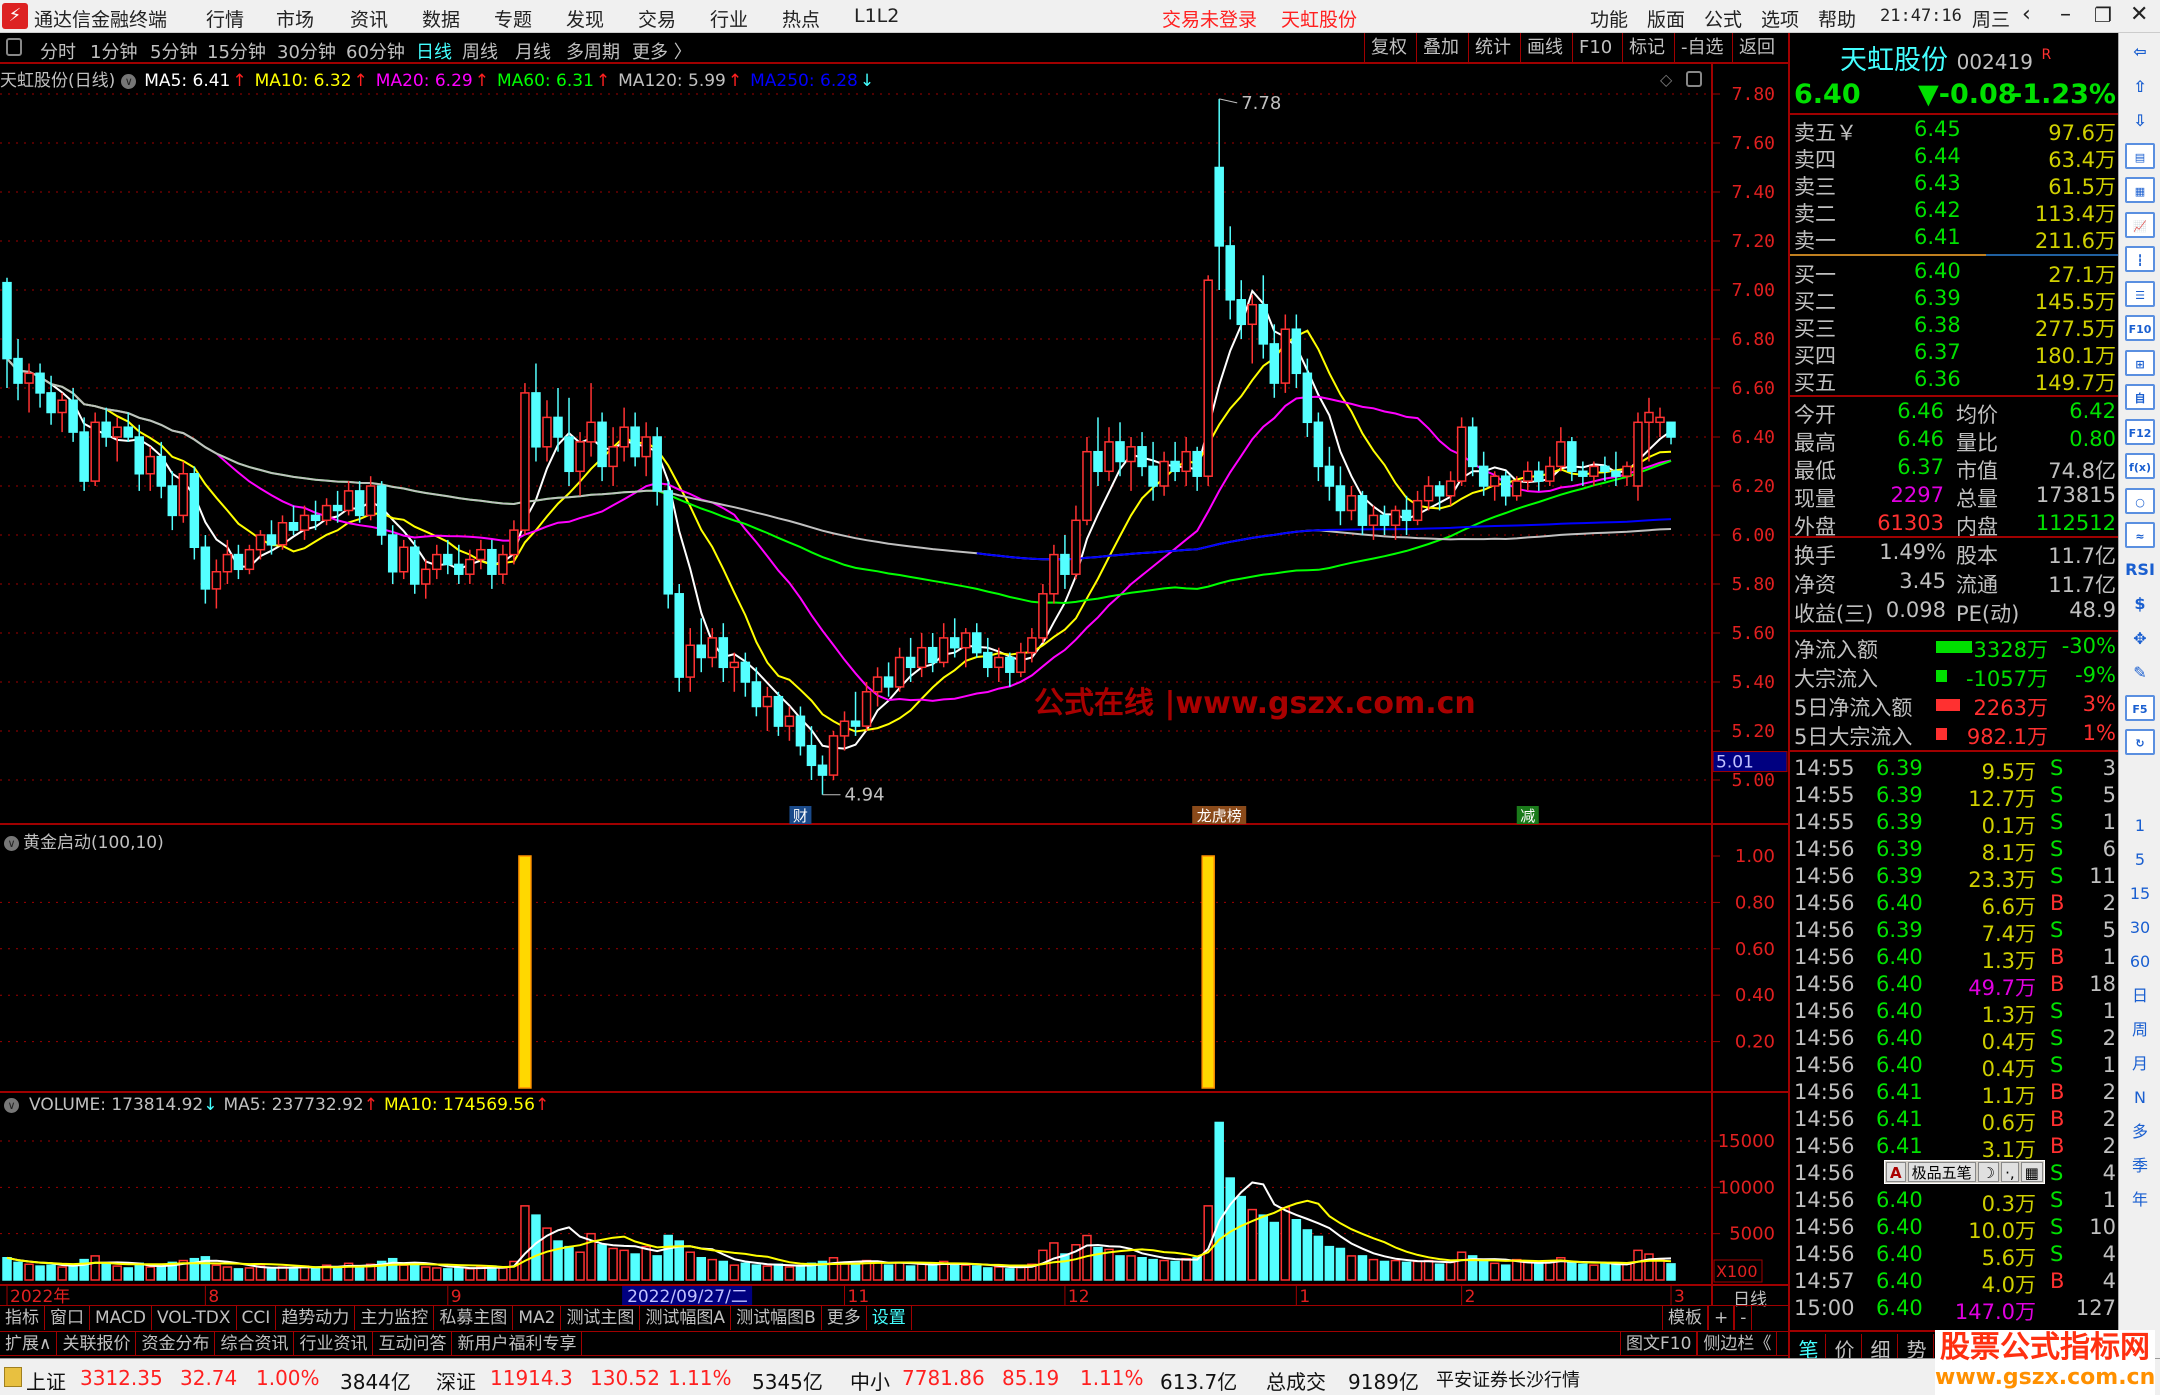 The image size is (2160, 1395). Describe the element at coordinates (1988, 1172) in the screenshot. I see `moon-icon: ☽` at that location.